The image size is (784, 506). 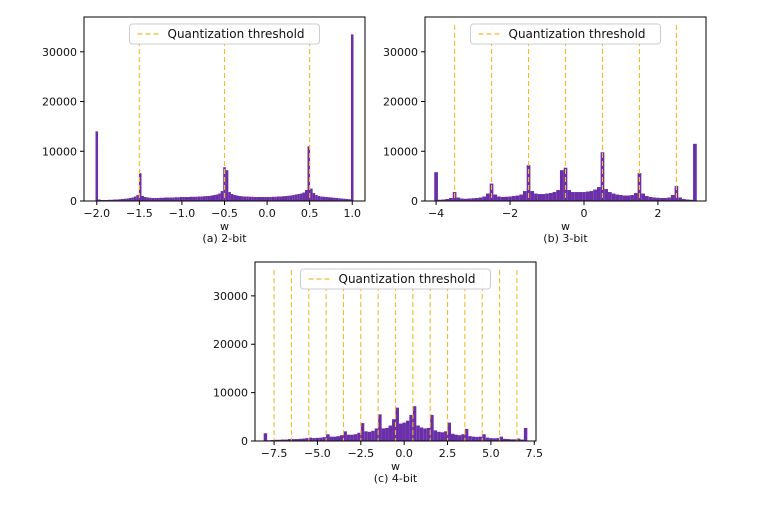 What do you see at coordinates (657, 213) in the screenshot?
I see `x-tick-label: 2` at bounding box center [657, 213].